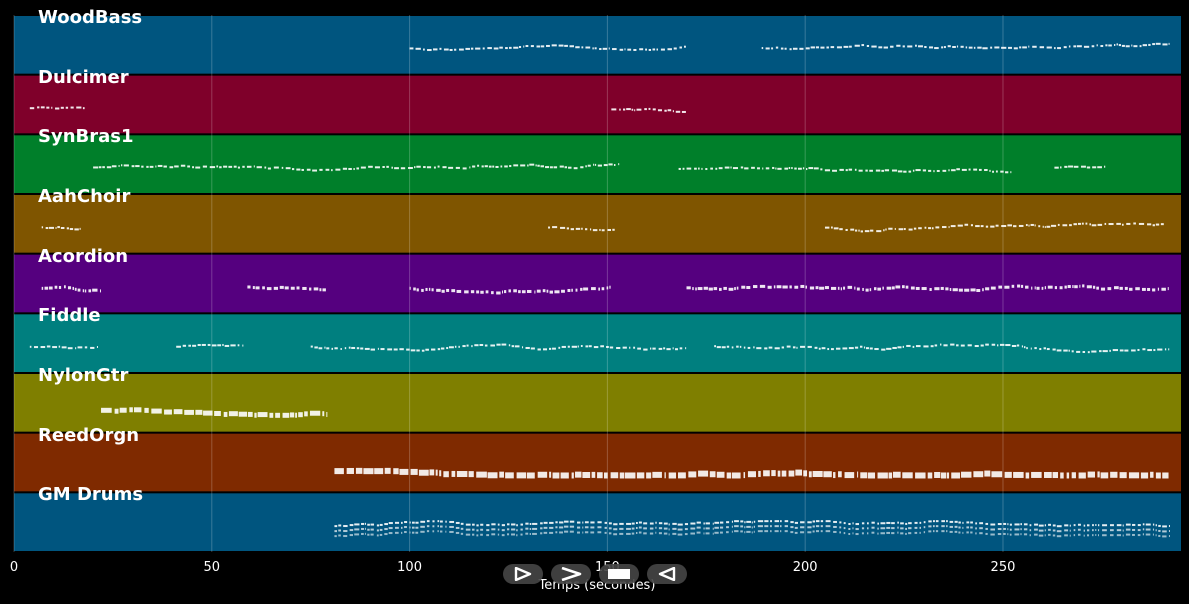  Describe the element at coordinates (523, 574) in the screenshot. I see `play-button` at that location.